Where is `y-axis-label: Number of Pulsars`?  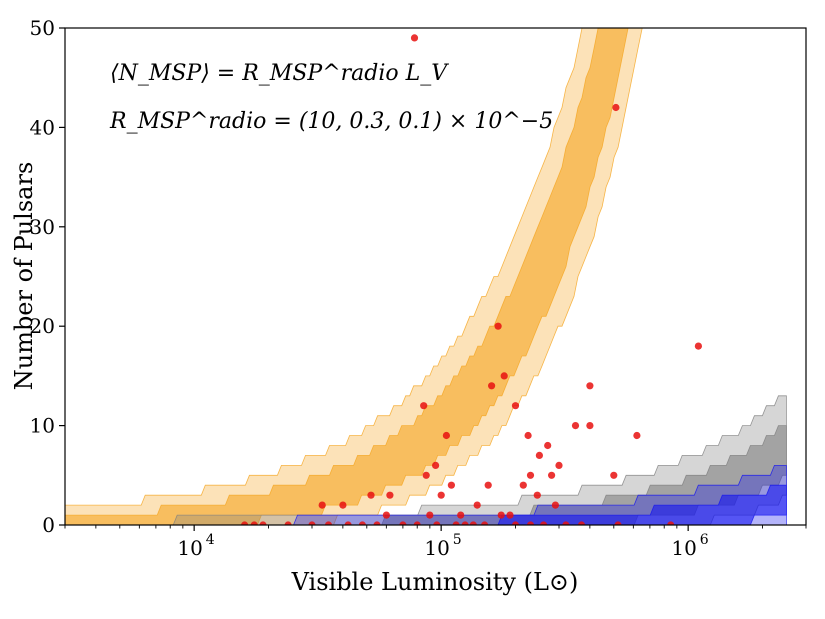
y-axis-label: Number of Pulsars is located at coordinates (24, 276).